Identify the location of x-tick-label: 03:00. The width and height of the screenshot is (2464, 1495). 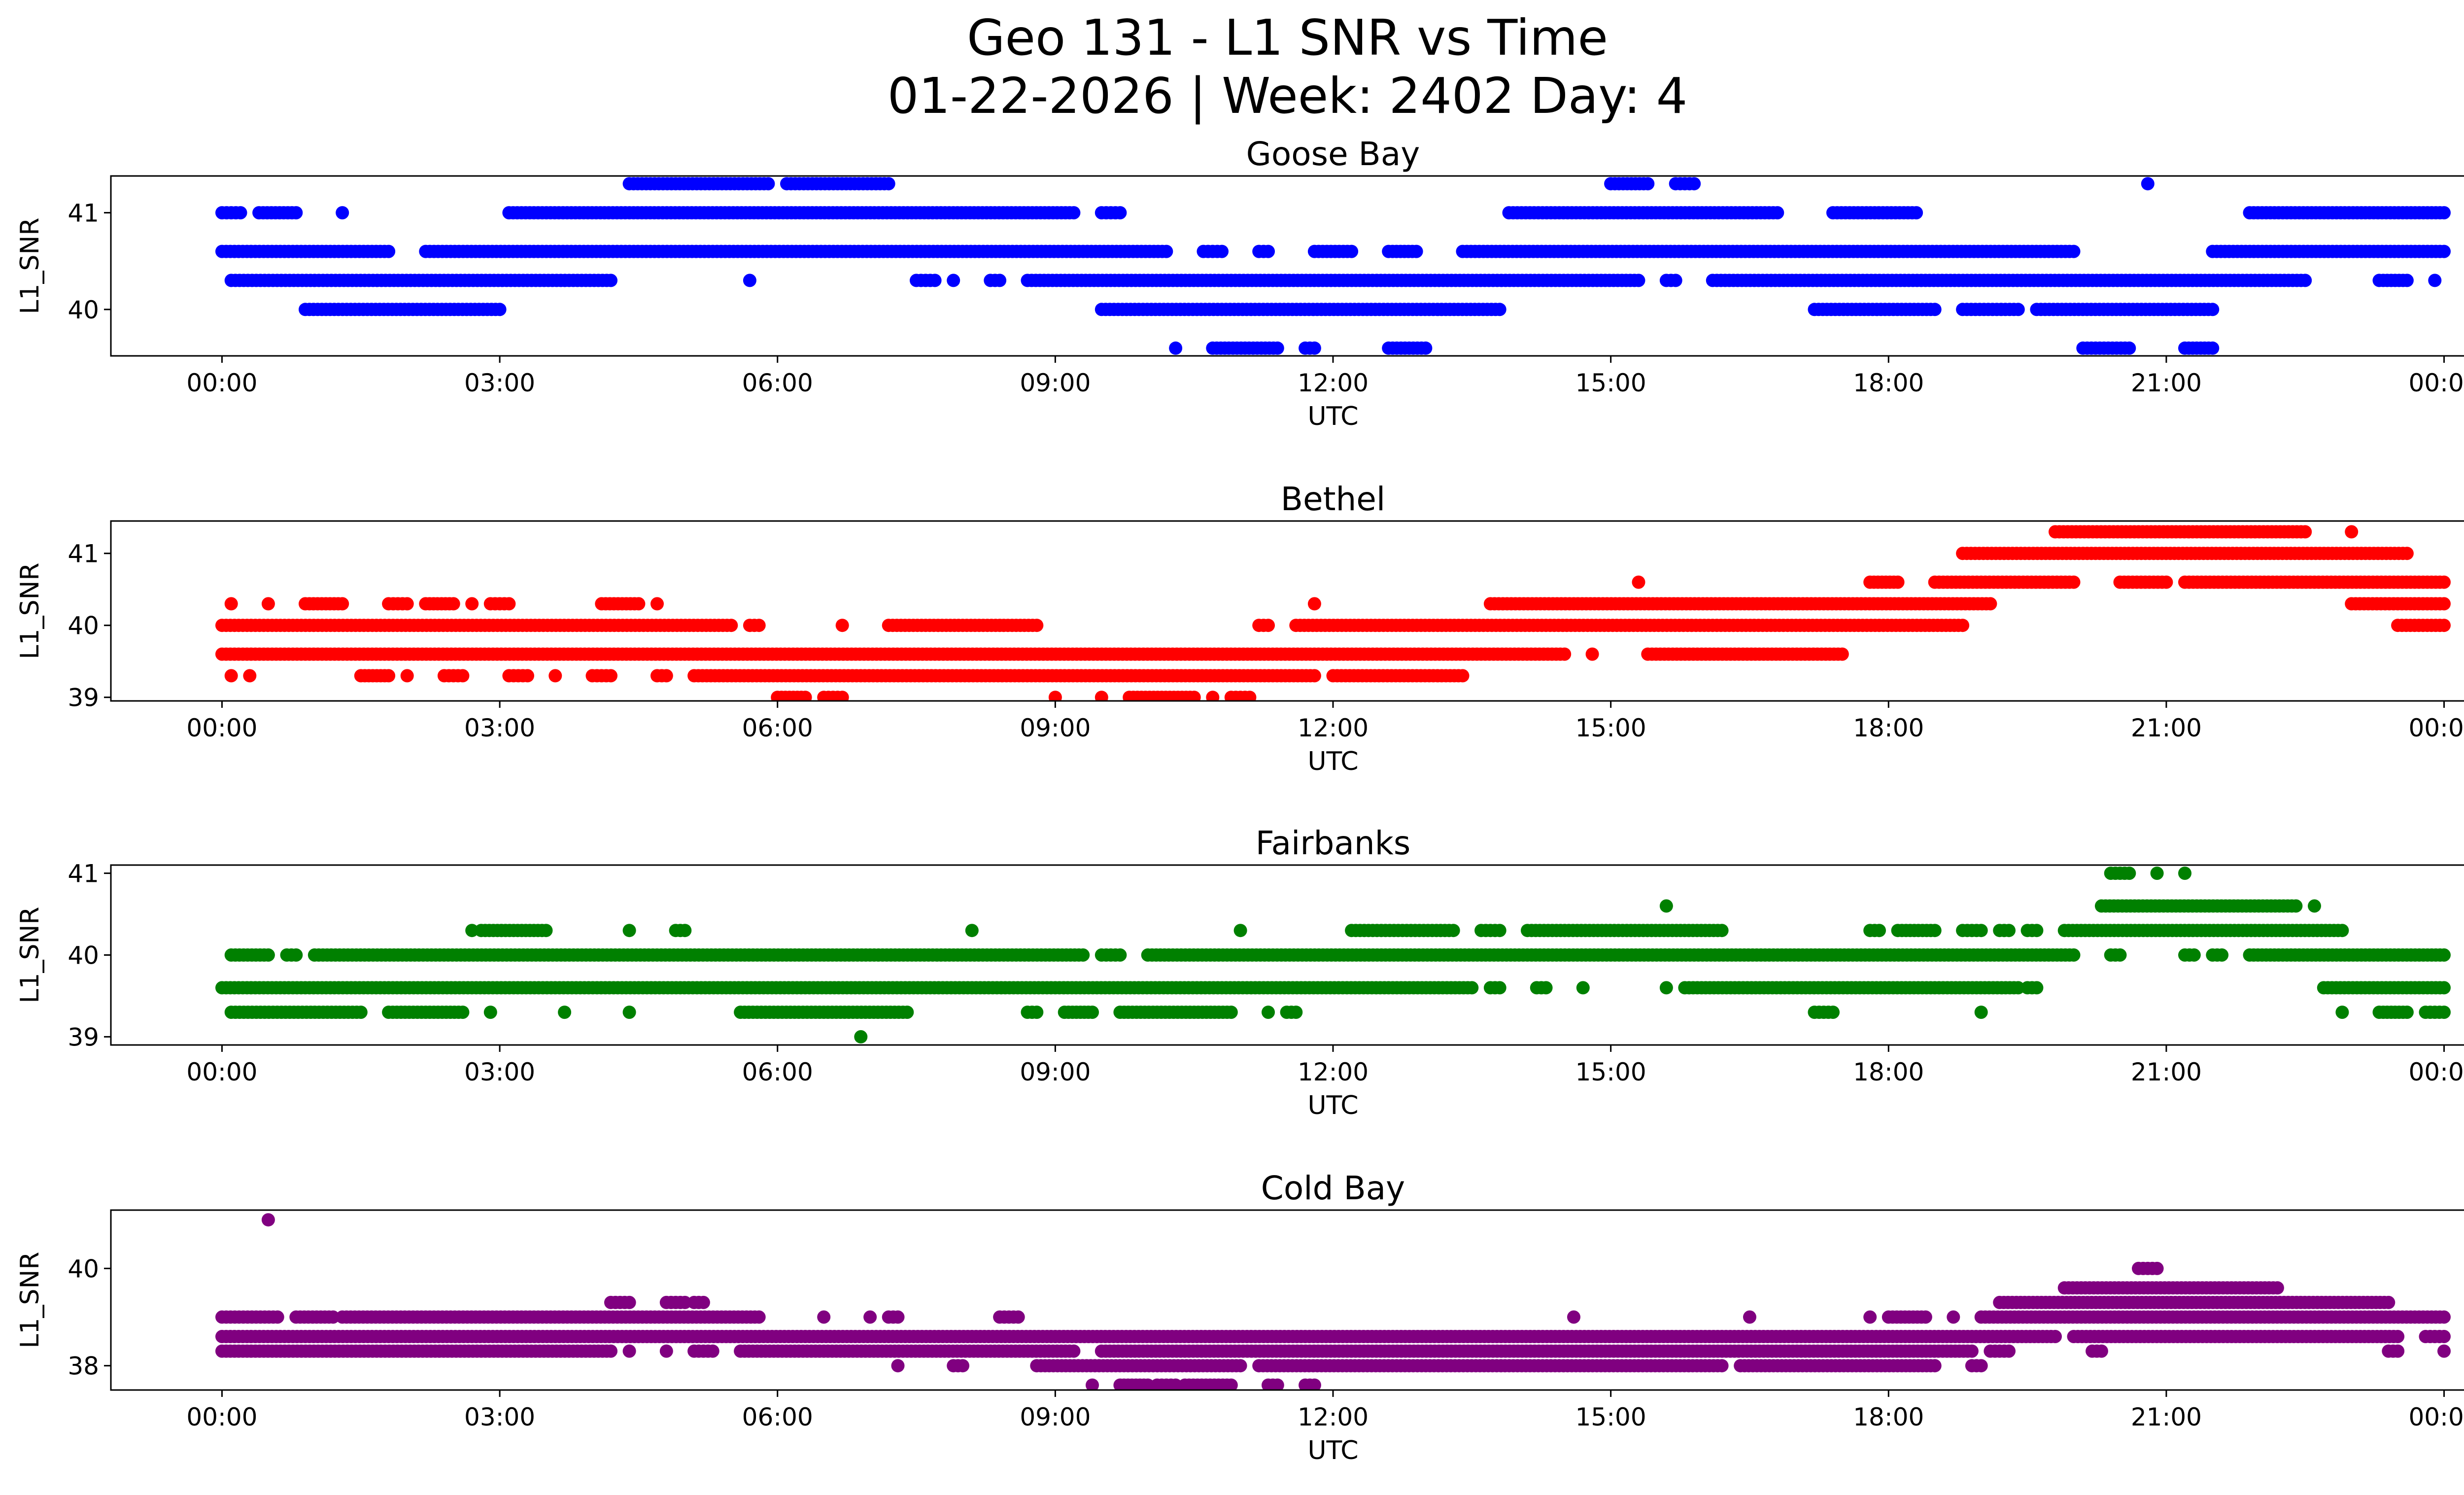
(499, 383).